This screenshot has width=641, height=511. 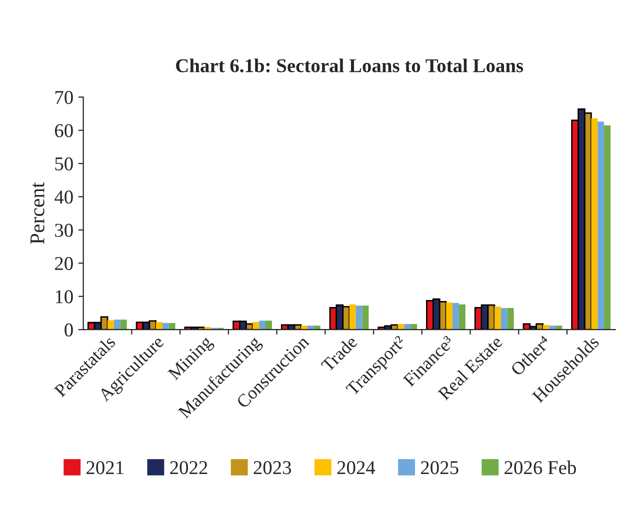 I want to click on y-tick-label: 70, so click(x=64, y=97).